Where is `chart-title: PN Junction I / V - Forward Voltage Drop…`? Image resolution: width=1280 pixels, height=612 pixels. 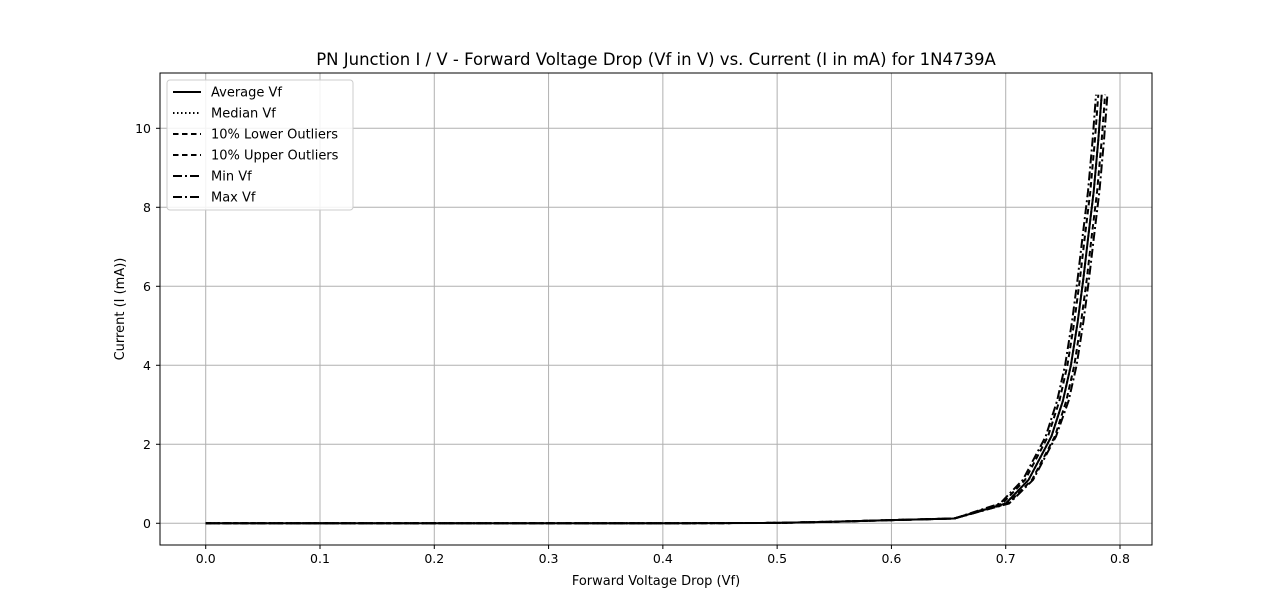
chart-title: PN Junction I / V - Forward Voltage Drop… is located at coordinates (656, 59).